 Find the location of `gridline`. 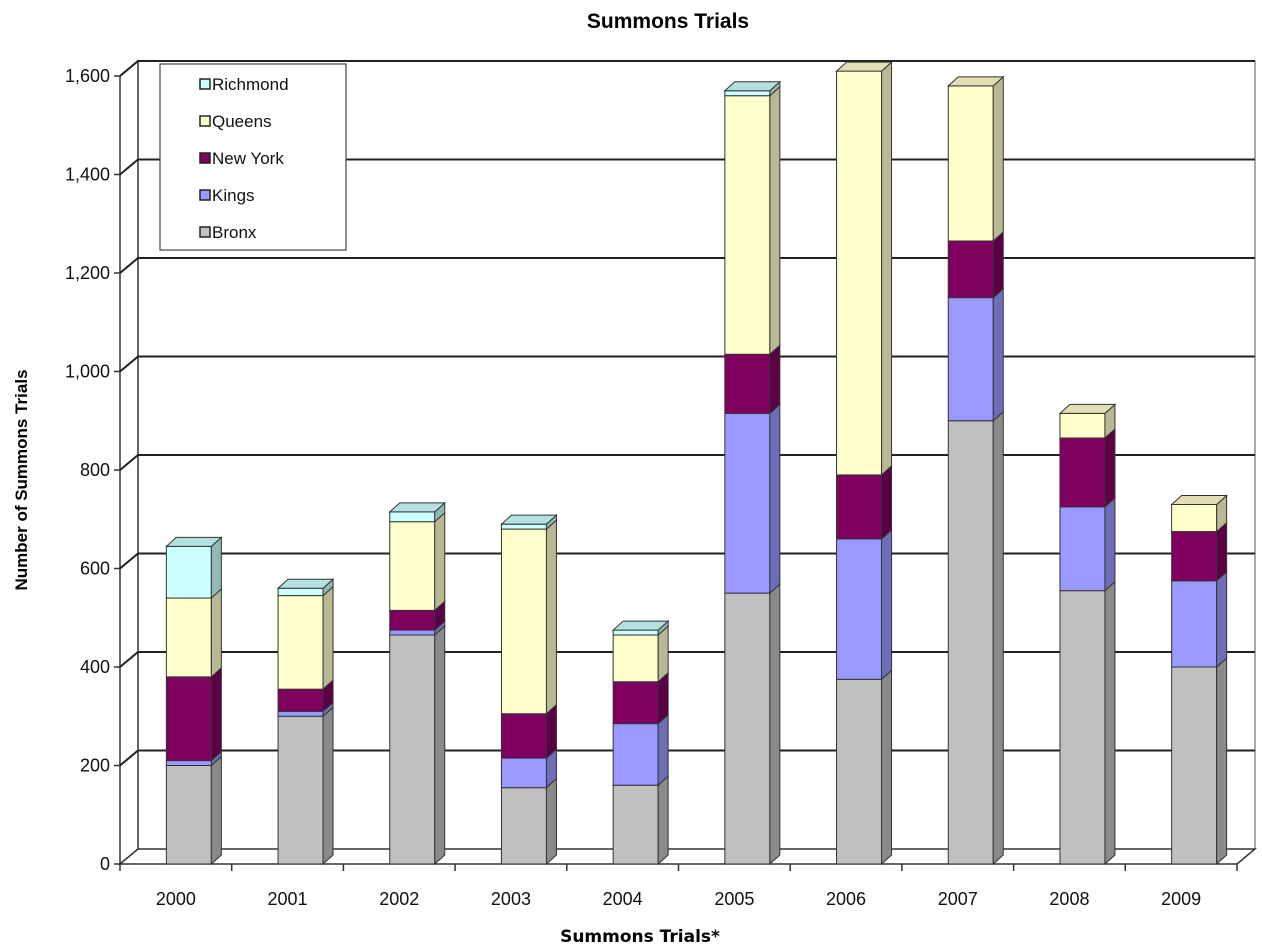

gridline is located at coordinates (687, 68).